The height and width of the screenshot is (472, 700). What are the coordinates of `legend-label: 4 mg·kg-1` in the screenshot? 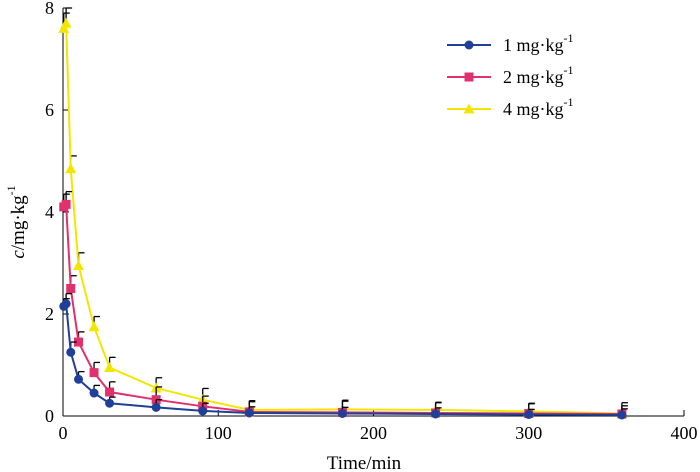 It's located at (538, 107).